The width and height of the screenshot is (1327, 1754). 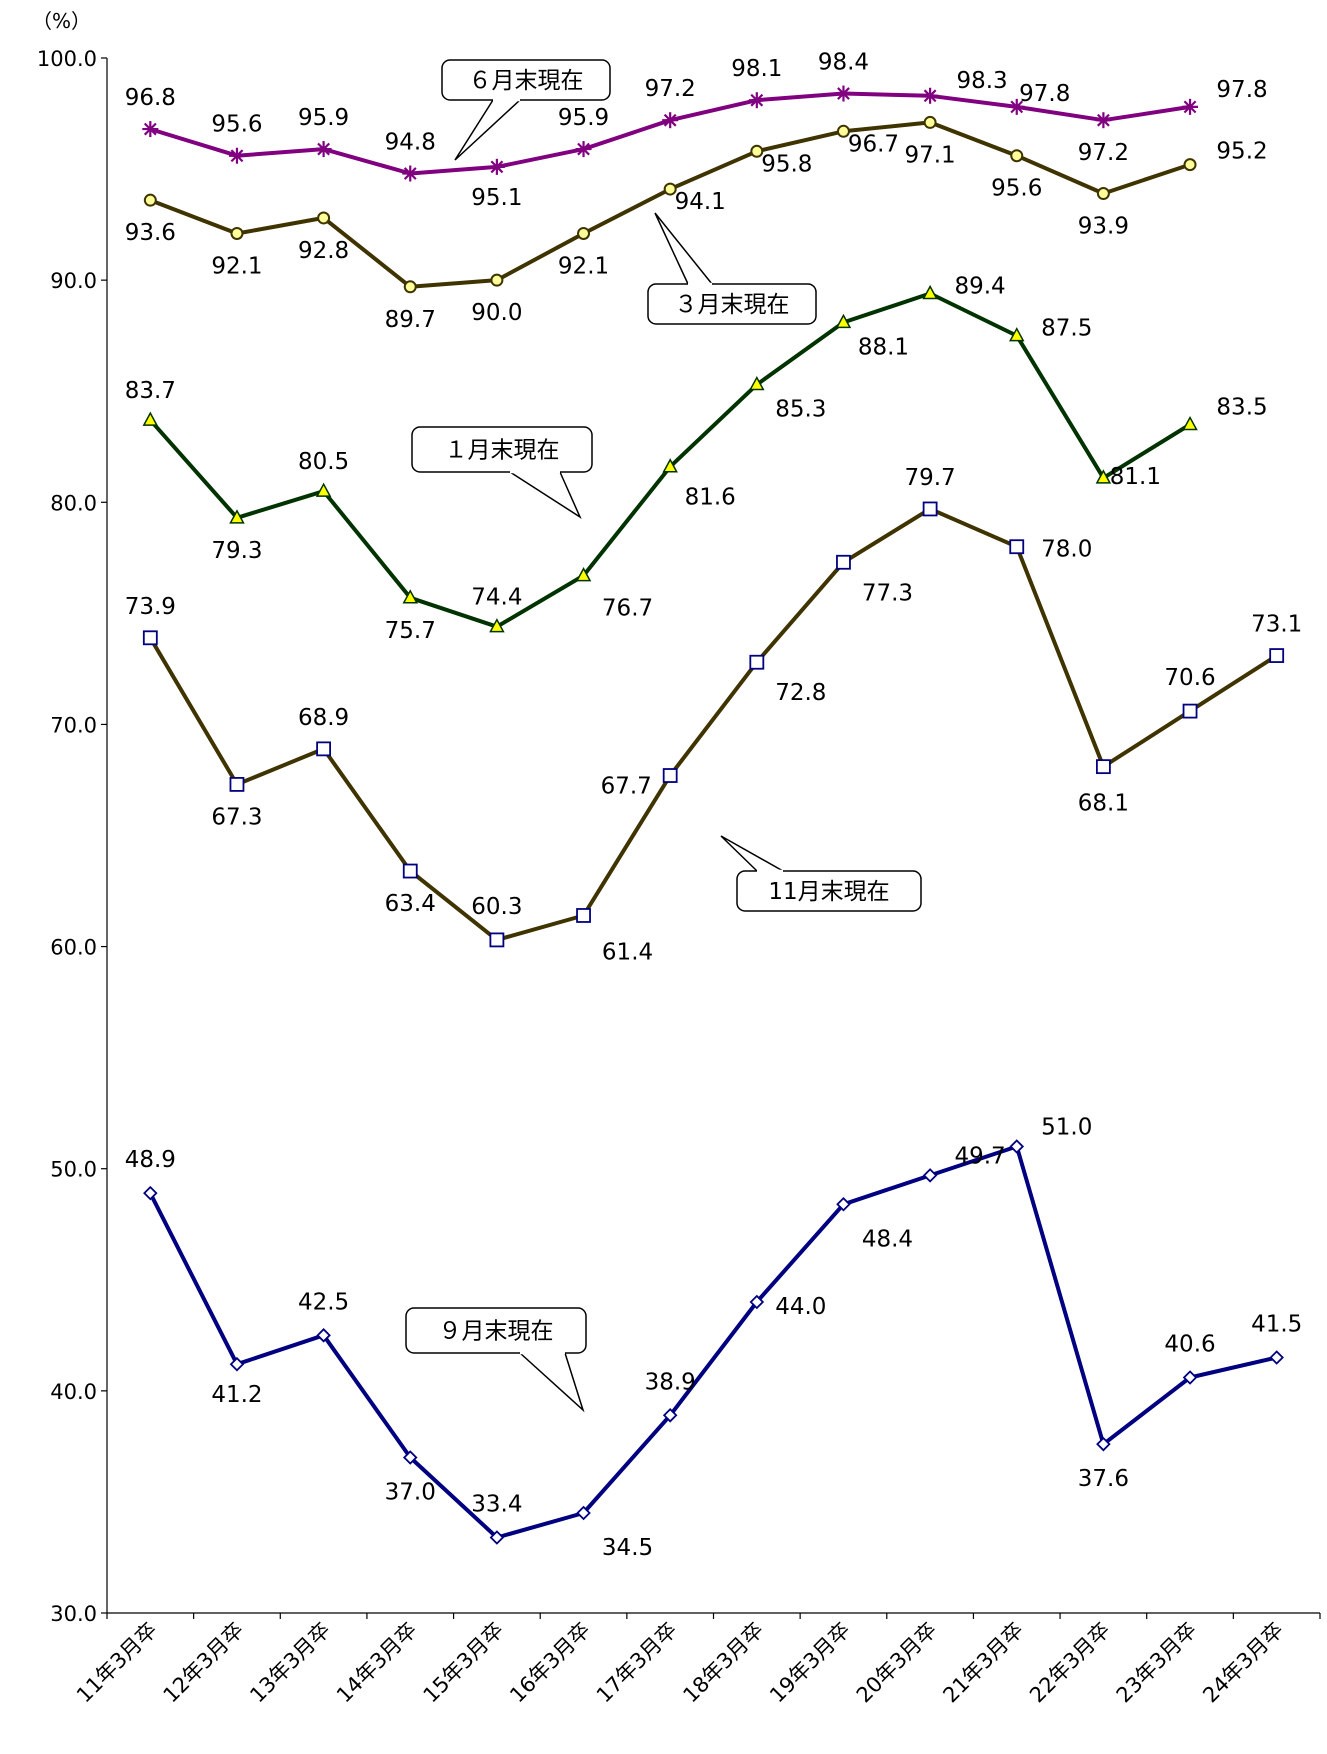 What do you see at coordinates (236, 1395) in the screenshot?
I see `data-label: 41.2` at bounding box center [236, 1395].